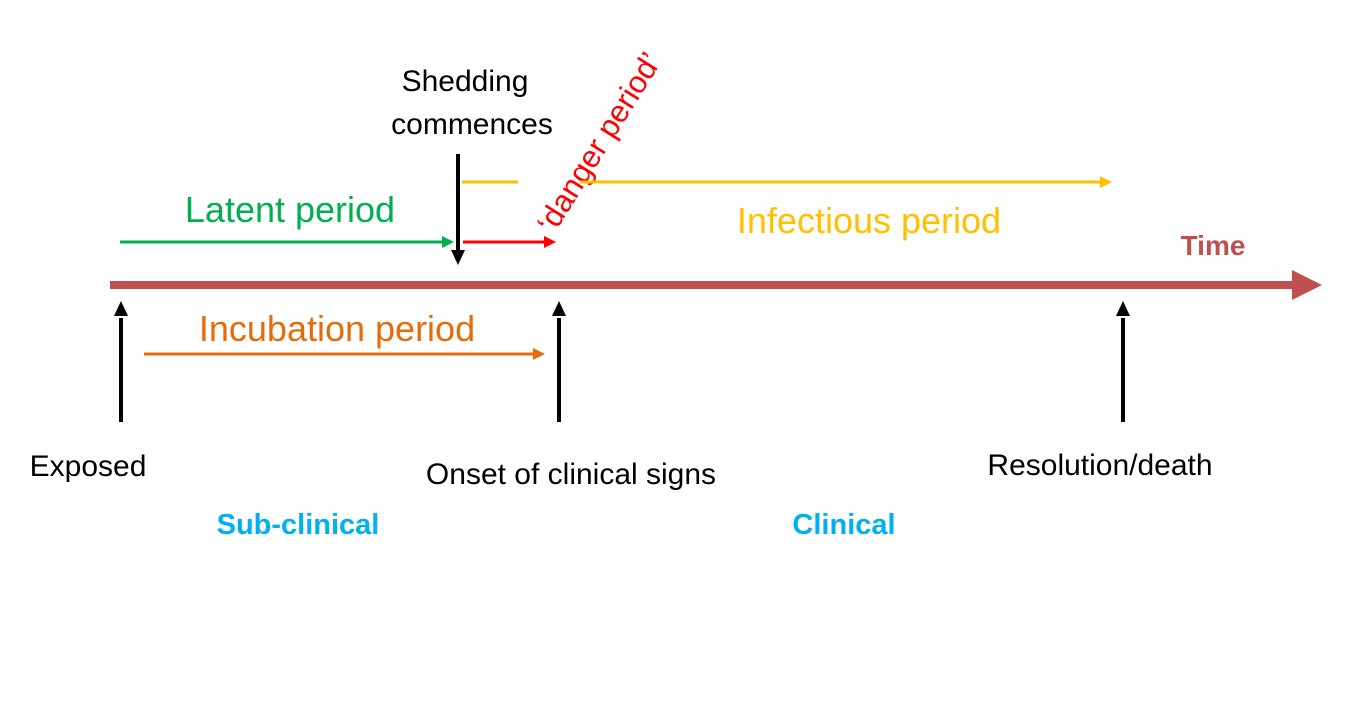  What do you see at coordinates (869, 220) in the screenshot?
I see `infectious-period-label: Infectious period` at bounding box center [869, 220].